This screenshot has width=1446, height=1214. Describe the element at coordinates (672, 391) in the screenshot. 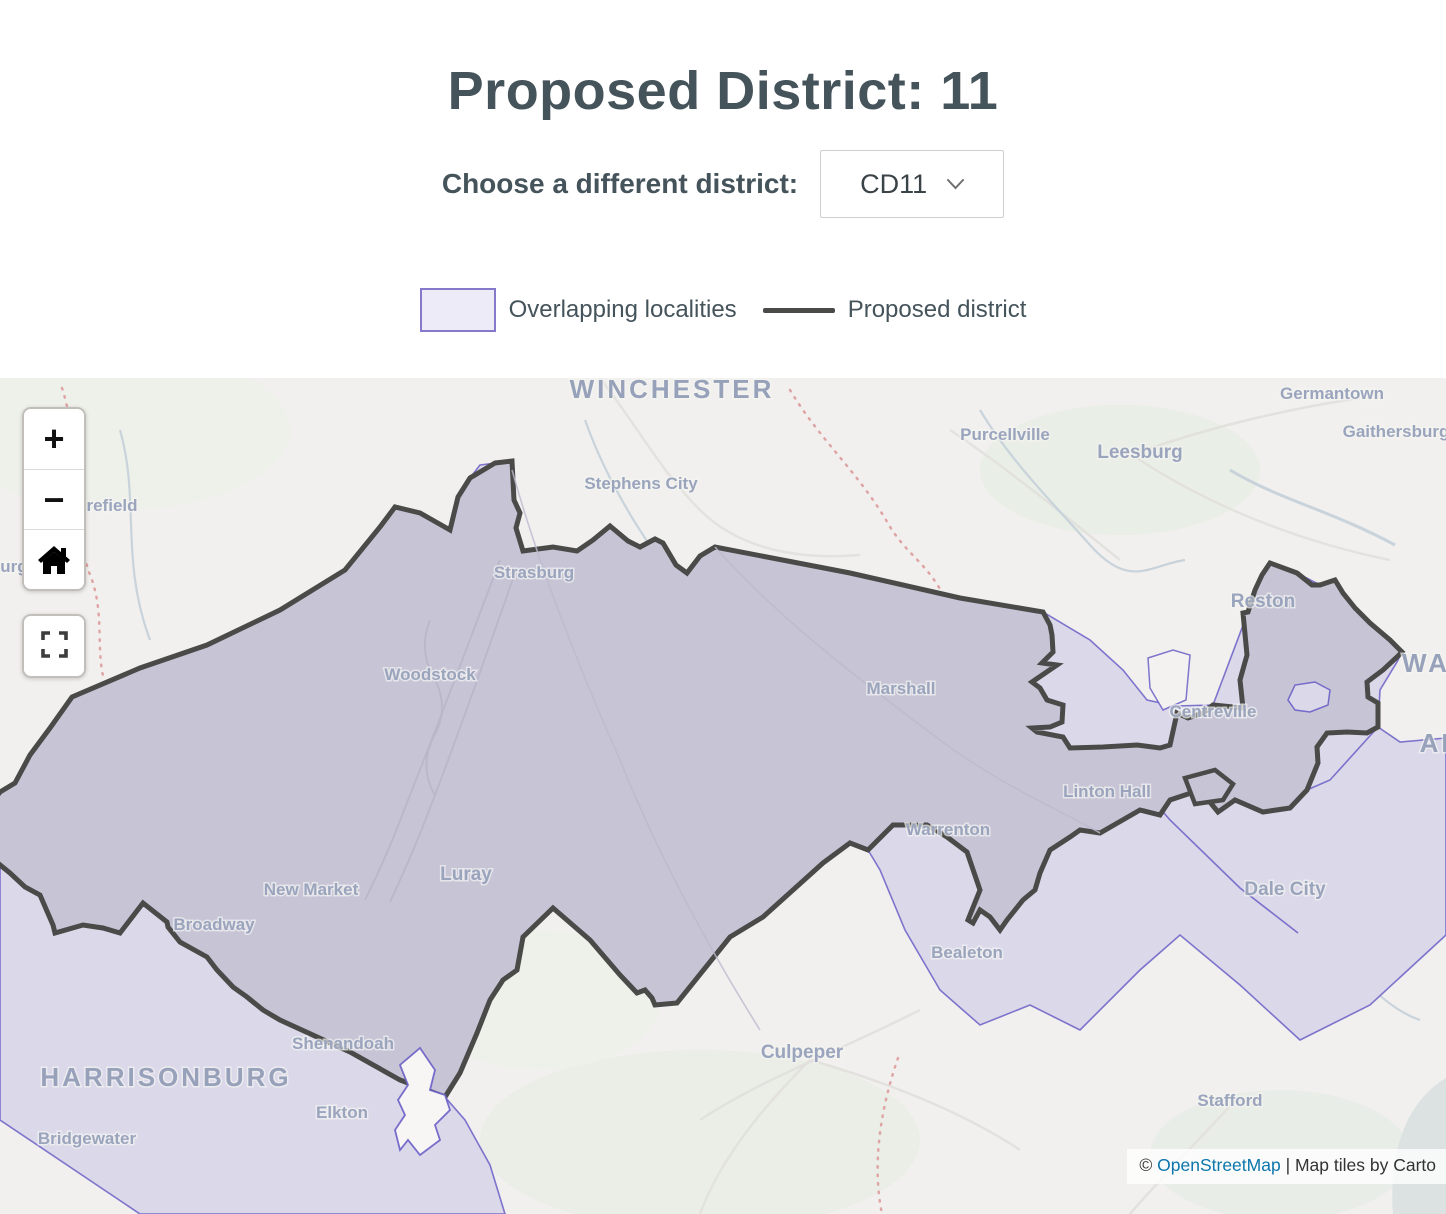

I see `map-label: WINCHESTER` at that location.